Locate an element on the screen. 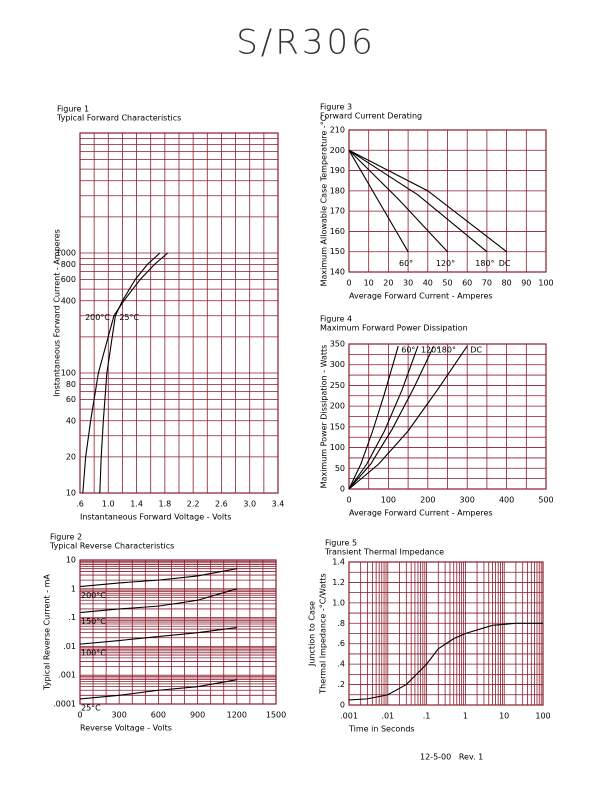 This screenshot has width=612, height=792. x-tick-label: 90 is located at coordinates (526, 283).